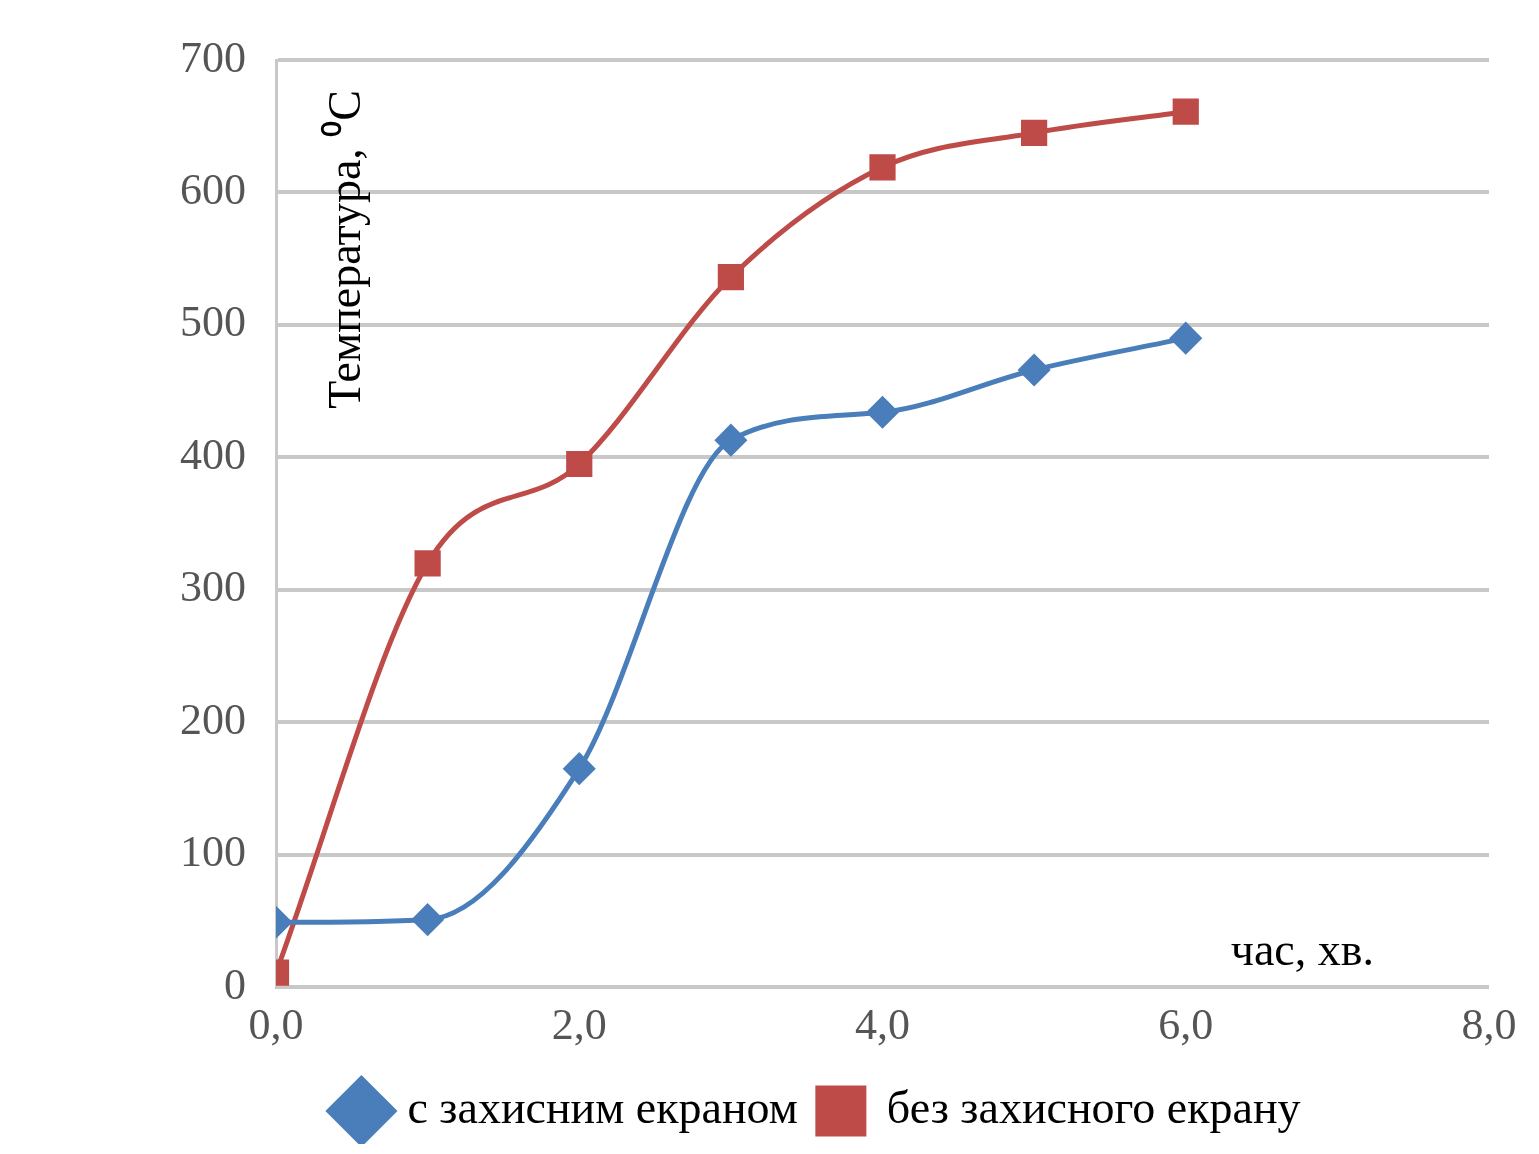 The height and width of the screenshot is (1154, 1539). I want to click on y-tick-label: 0, so click(235, 984).